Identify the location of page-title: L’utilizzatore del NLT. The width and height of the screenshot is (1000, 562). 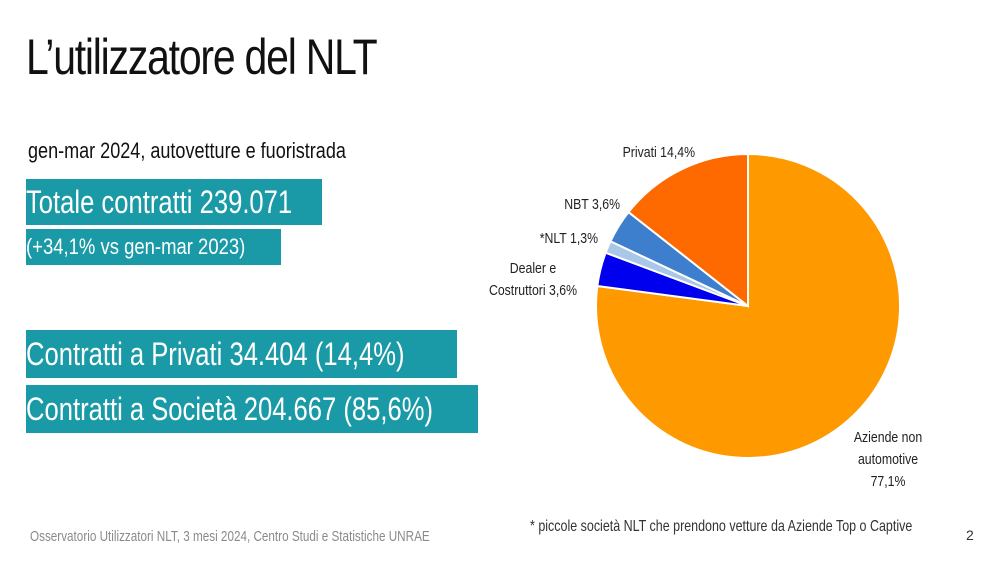
(202, 57).